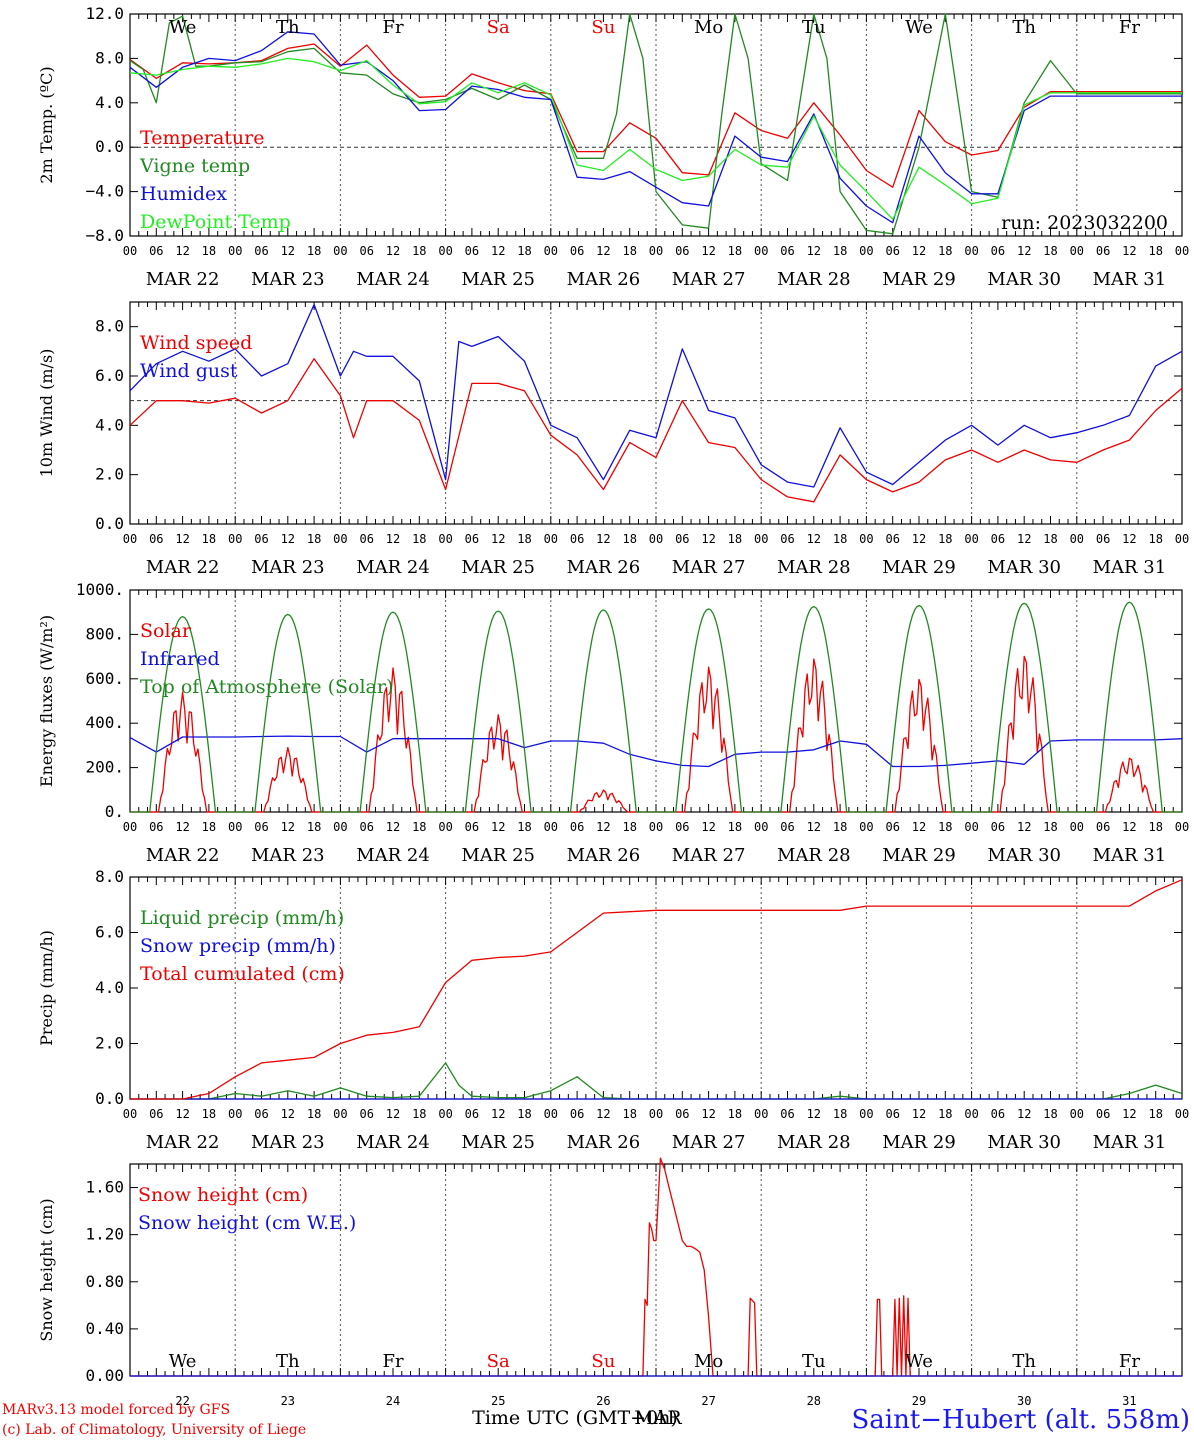 The width and height of the screenshot is (1194, 1440). What do you see at coordinates (46, 124) in the screenshot?
I see `temperature-y-axis-label: 2m Temp. (ºC)` at bounding box center [46, 124].